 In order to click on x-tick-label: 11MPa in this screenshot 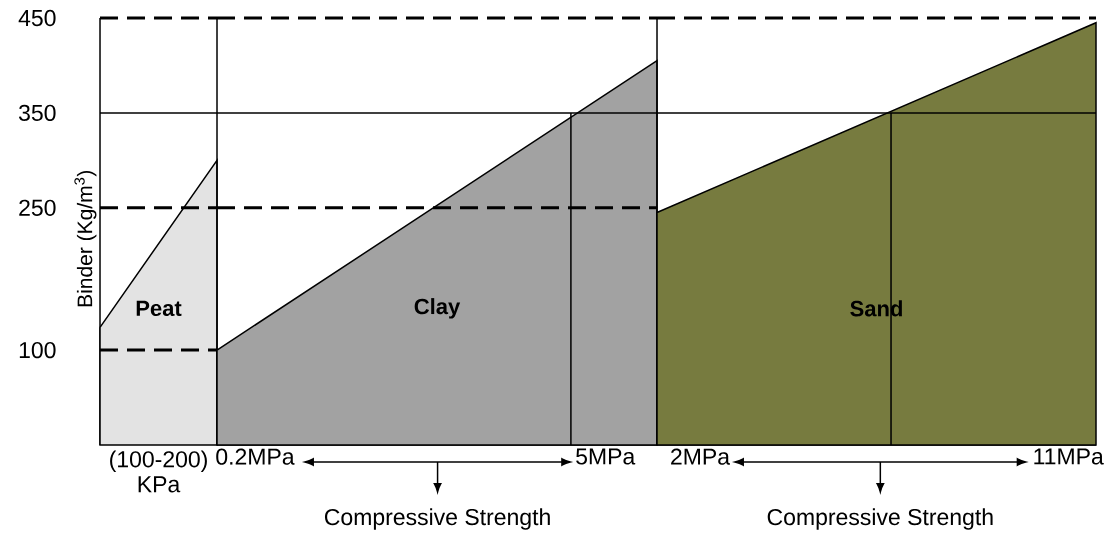, I will do `click(1069, 456)`.